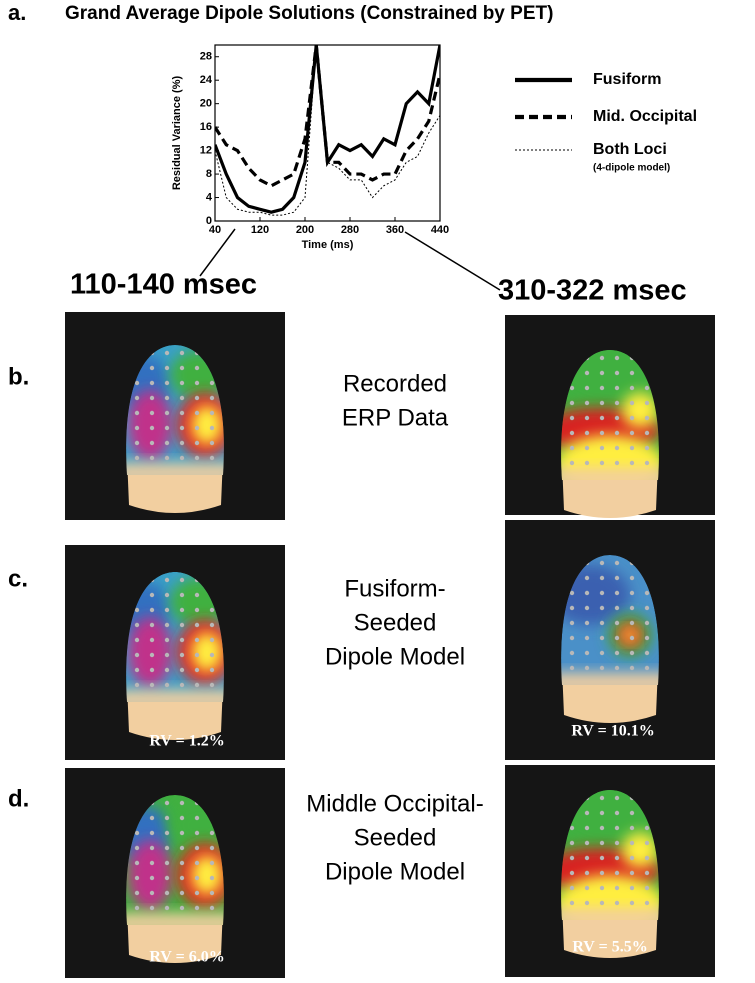  What do you see at coordinates (186, 957) in the screenshot?
I see `rv-label: RV = 6.0%` at bounding box center [186, 957].